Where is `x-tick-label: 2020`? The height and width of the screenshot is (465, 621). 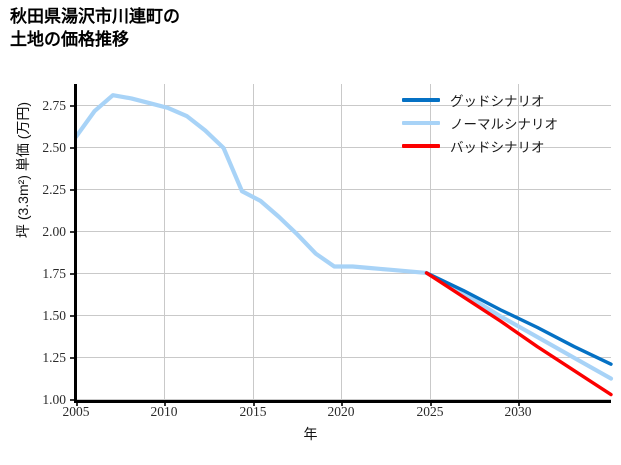
x-tick-label: 2020 is located at coordinates (341, 411).